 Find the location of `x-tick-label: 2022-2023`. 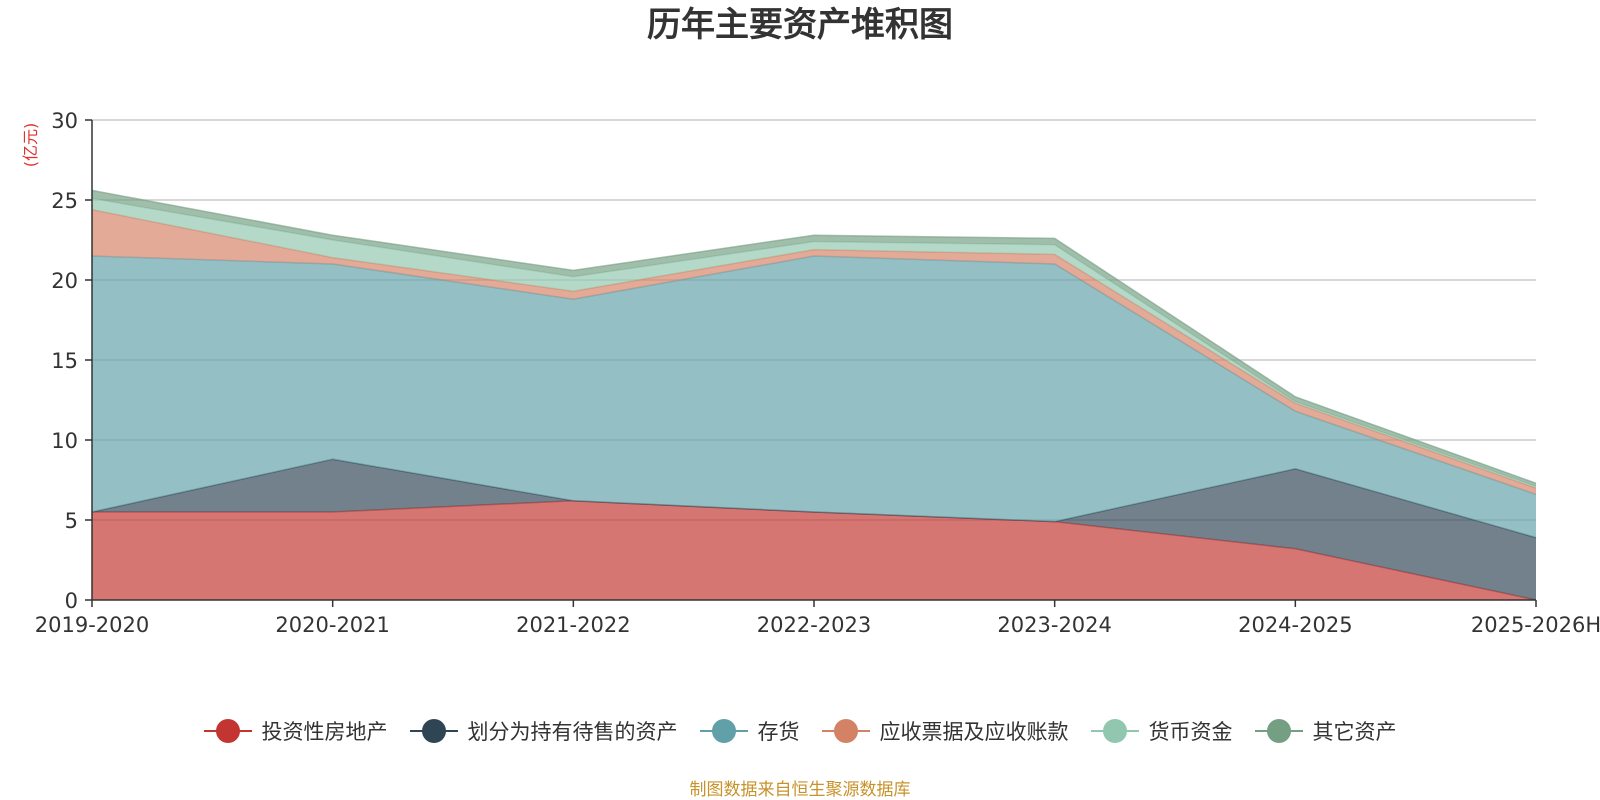

x-tick-label: 2022-2023 is located at coordinates (814, 625).